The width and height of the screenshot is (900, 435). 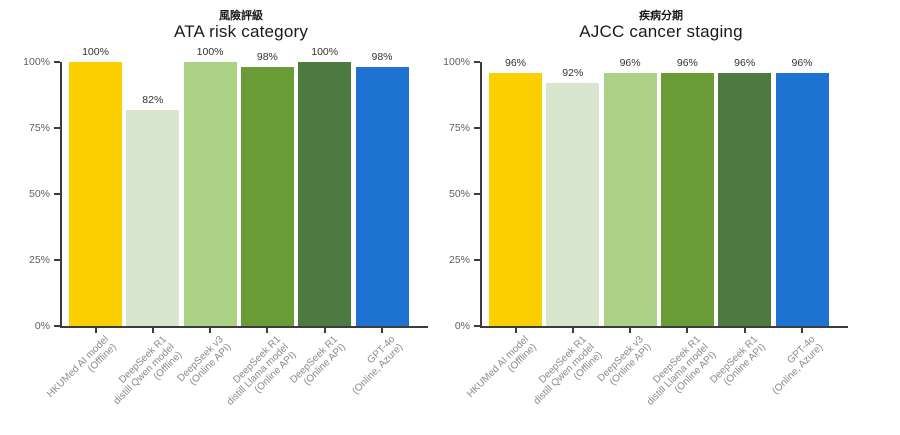 I want to click on bar-value-label: 82%, so click(x=153, y=99).